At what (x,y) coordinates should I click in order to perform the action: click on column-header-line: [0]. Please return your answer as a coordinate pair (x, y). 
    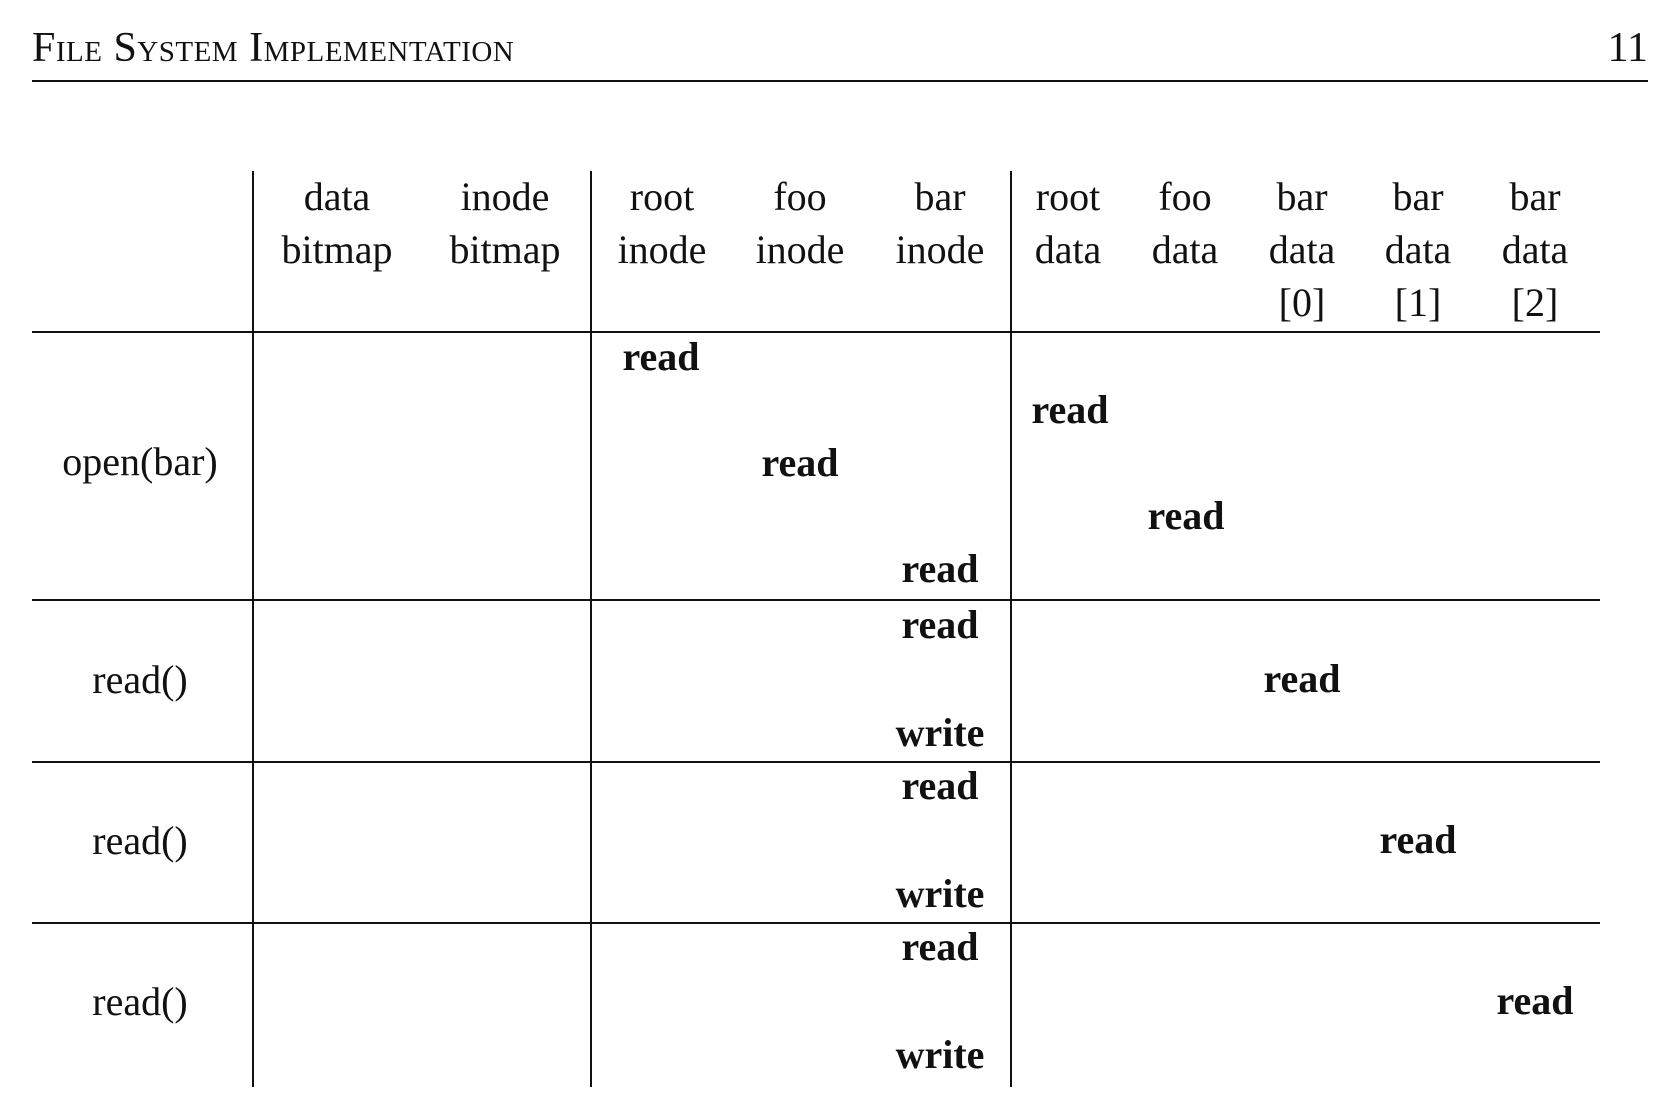
    Looking at the image, I should click on (1302, 302).